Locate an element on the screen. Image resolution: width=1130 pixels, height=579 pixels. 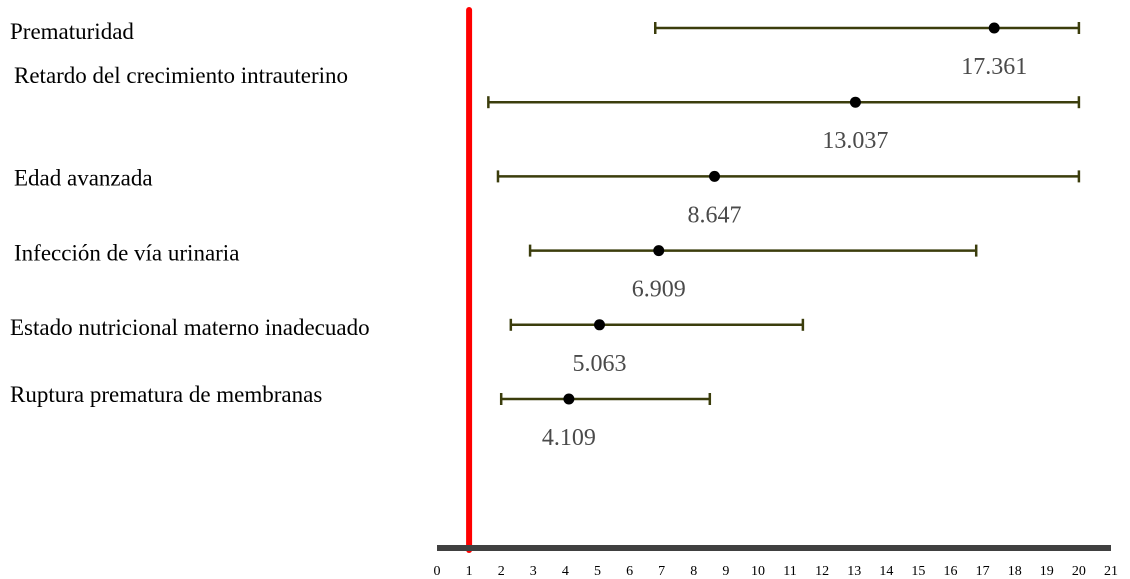
x-tick-label: 7 is located at coordinates (661, 571).